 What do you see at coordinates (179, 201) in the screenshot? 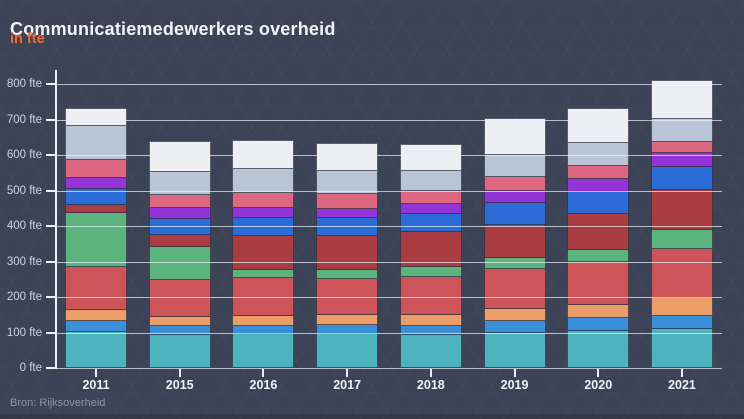
I see `bar-segment-2015-segment-9-pink` at bounding box center [179, 201].